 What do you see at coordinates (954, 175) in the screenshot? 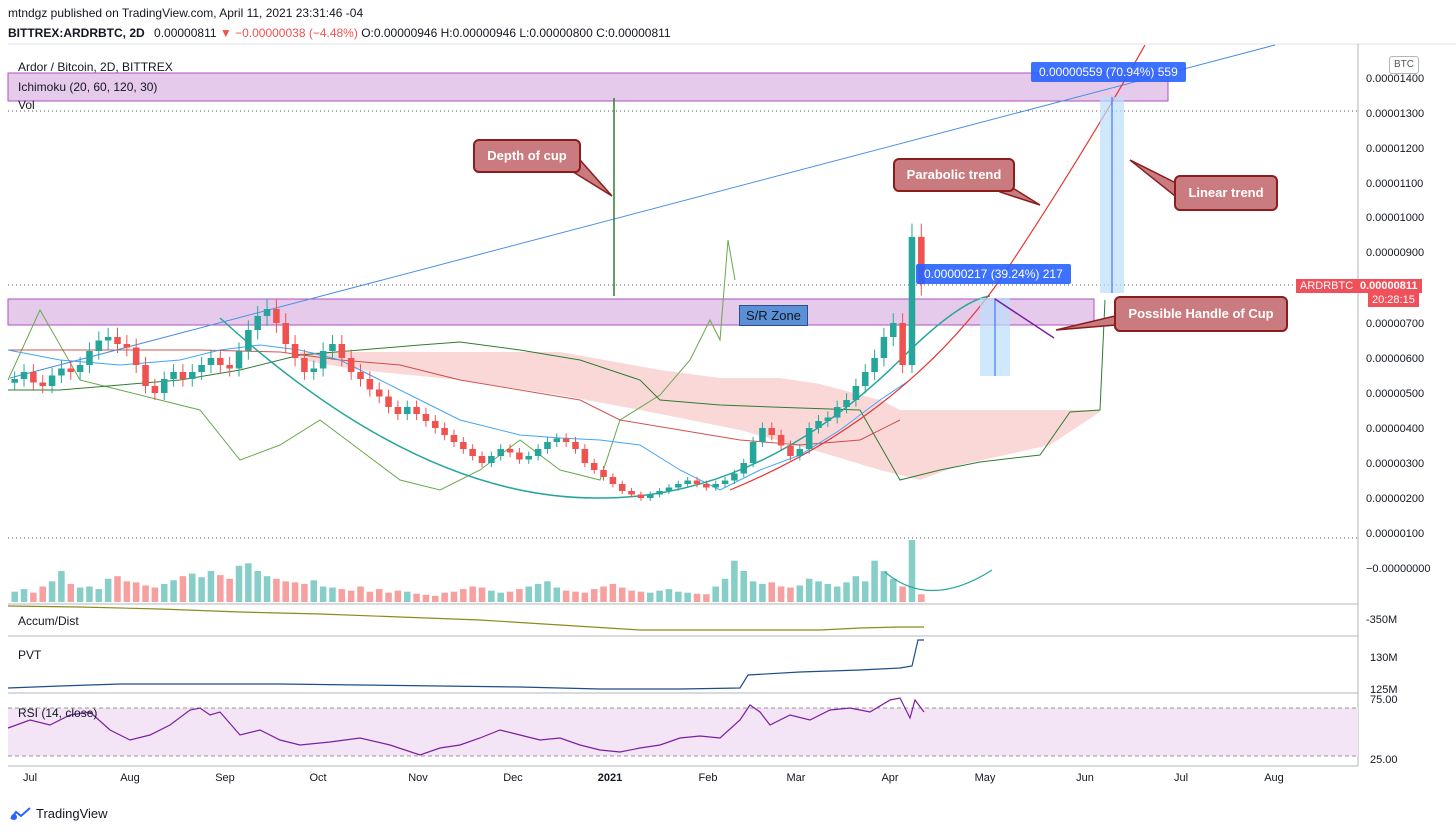
I see `callout-parabolic-trend: Parabolic trend` at bounding box center [954, 175].